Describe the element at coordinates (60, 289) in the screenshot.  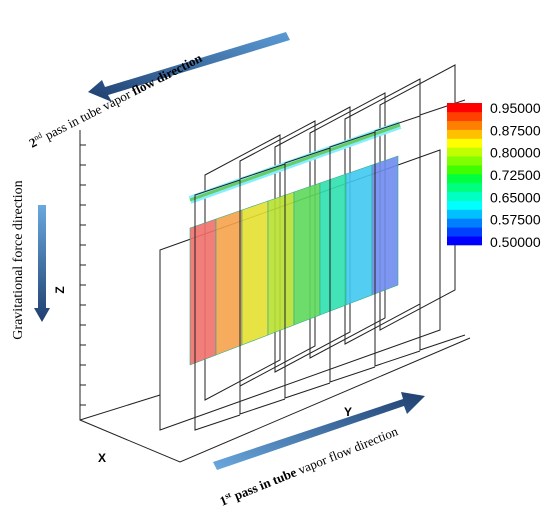
I see `axis-z: Z` at that location.